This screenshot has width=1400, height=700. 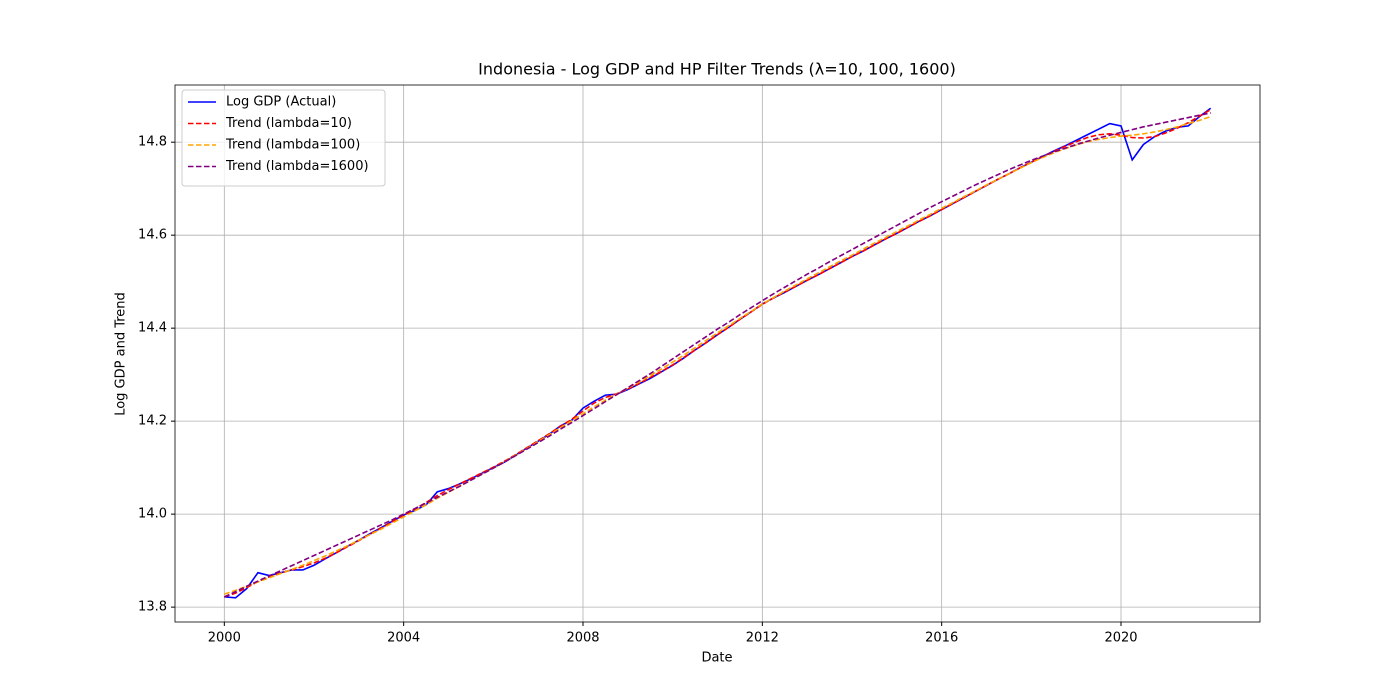 I want to click on y-tick-label: 14.0, so click(x=152, y=514).